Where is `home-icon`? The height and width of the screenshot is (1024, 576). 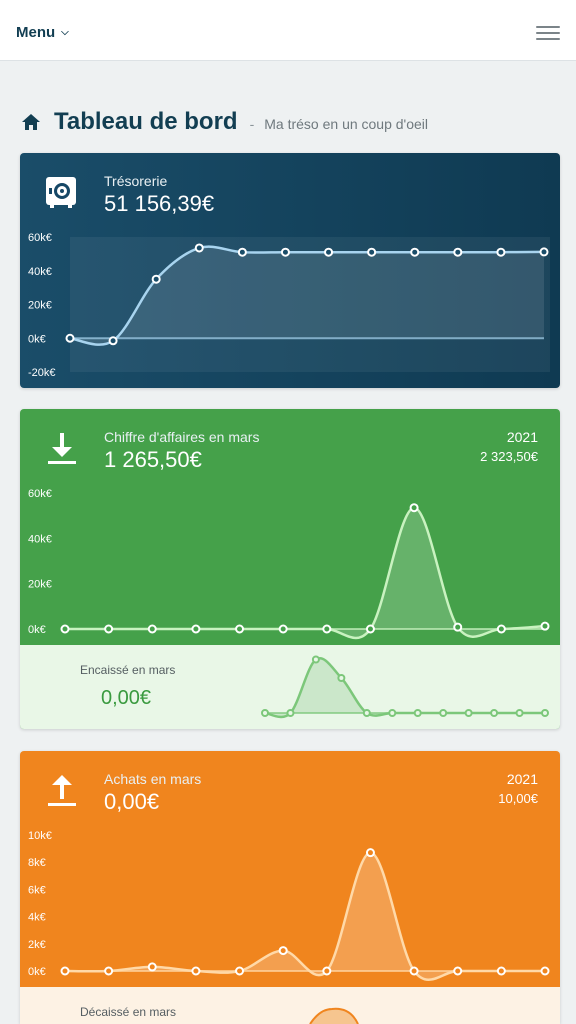 home-icon is located at coordinates (31, 122).